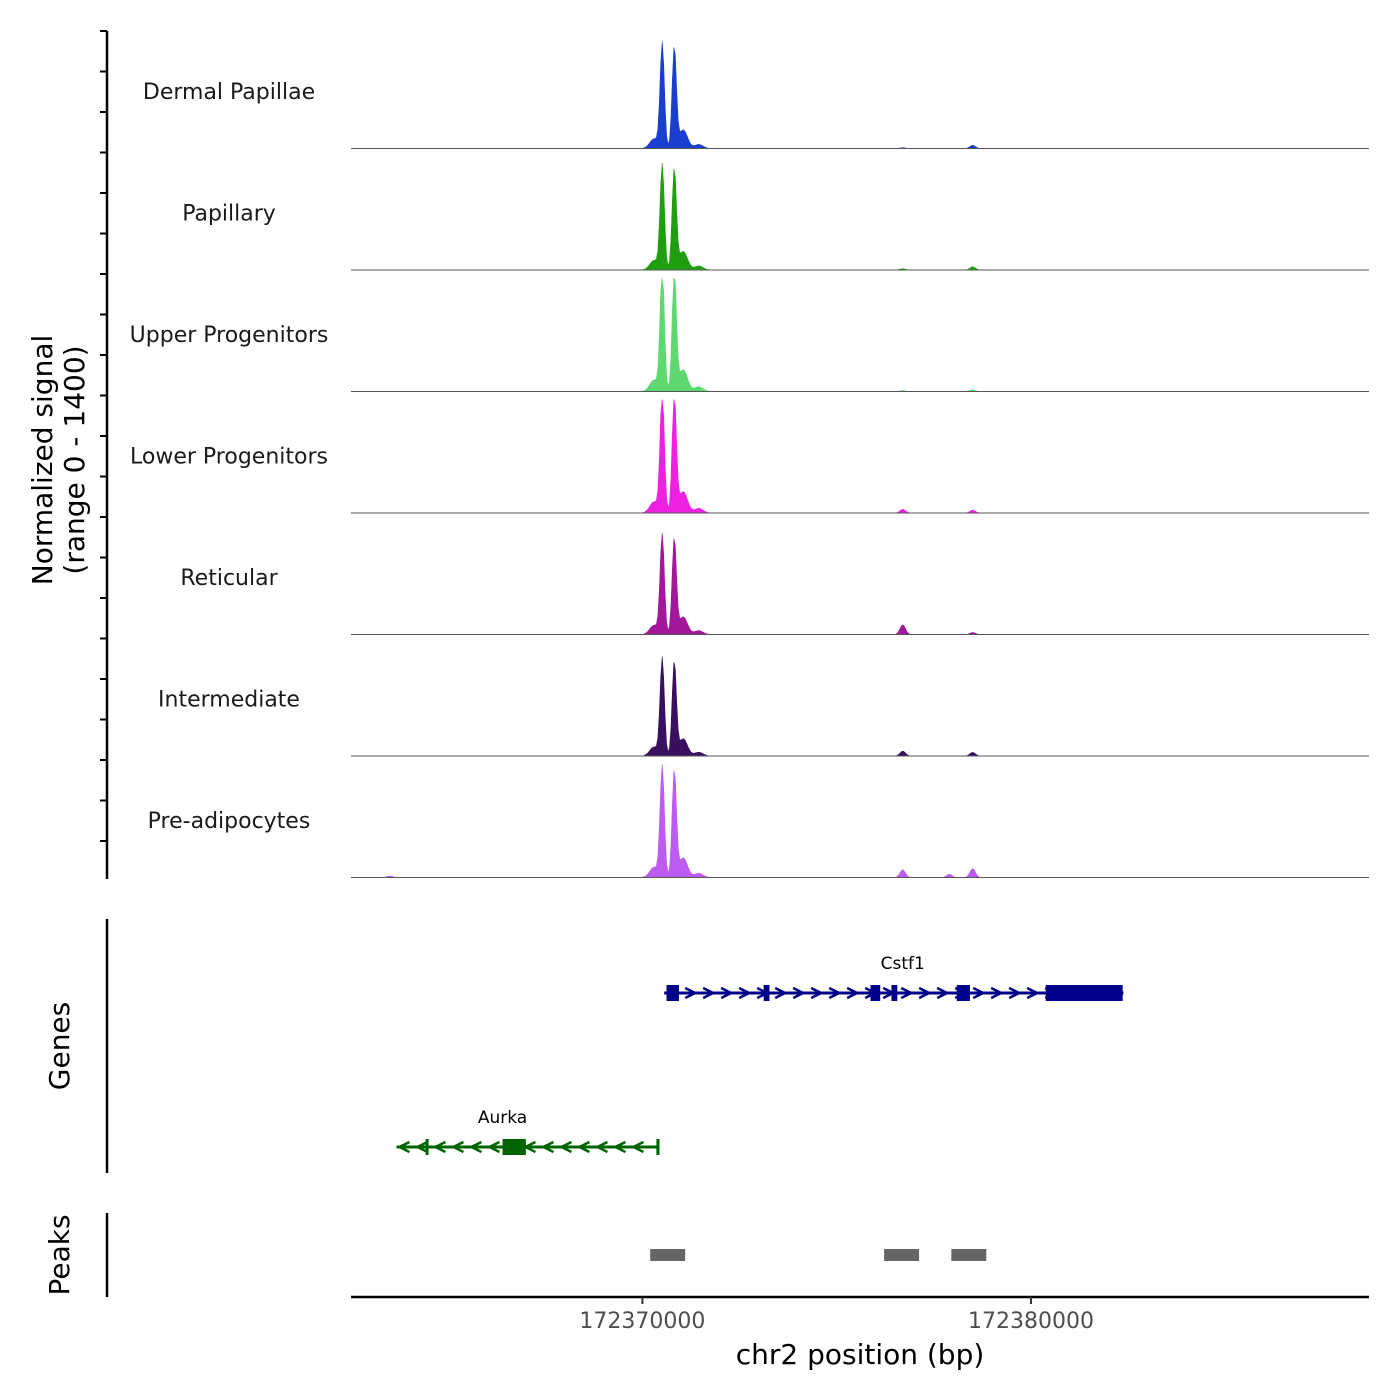 The height and width of the screenshot is (1400, 1400). I want to click on x-axis-label: chr2 position (bp), so click(860, 1354).